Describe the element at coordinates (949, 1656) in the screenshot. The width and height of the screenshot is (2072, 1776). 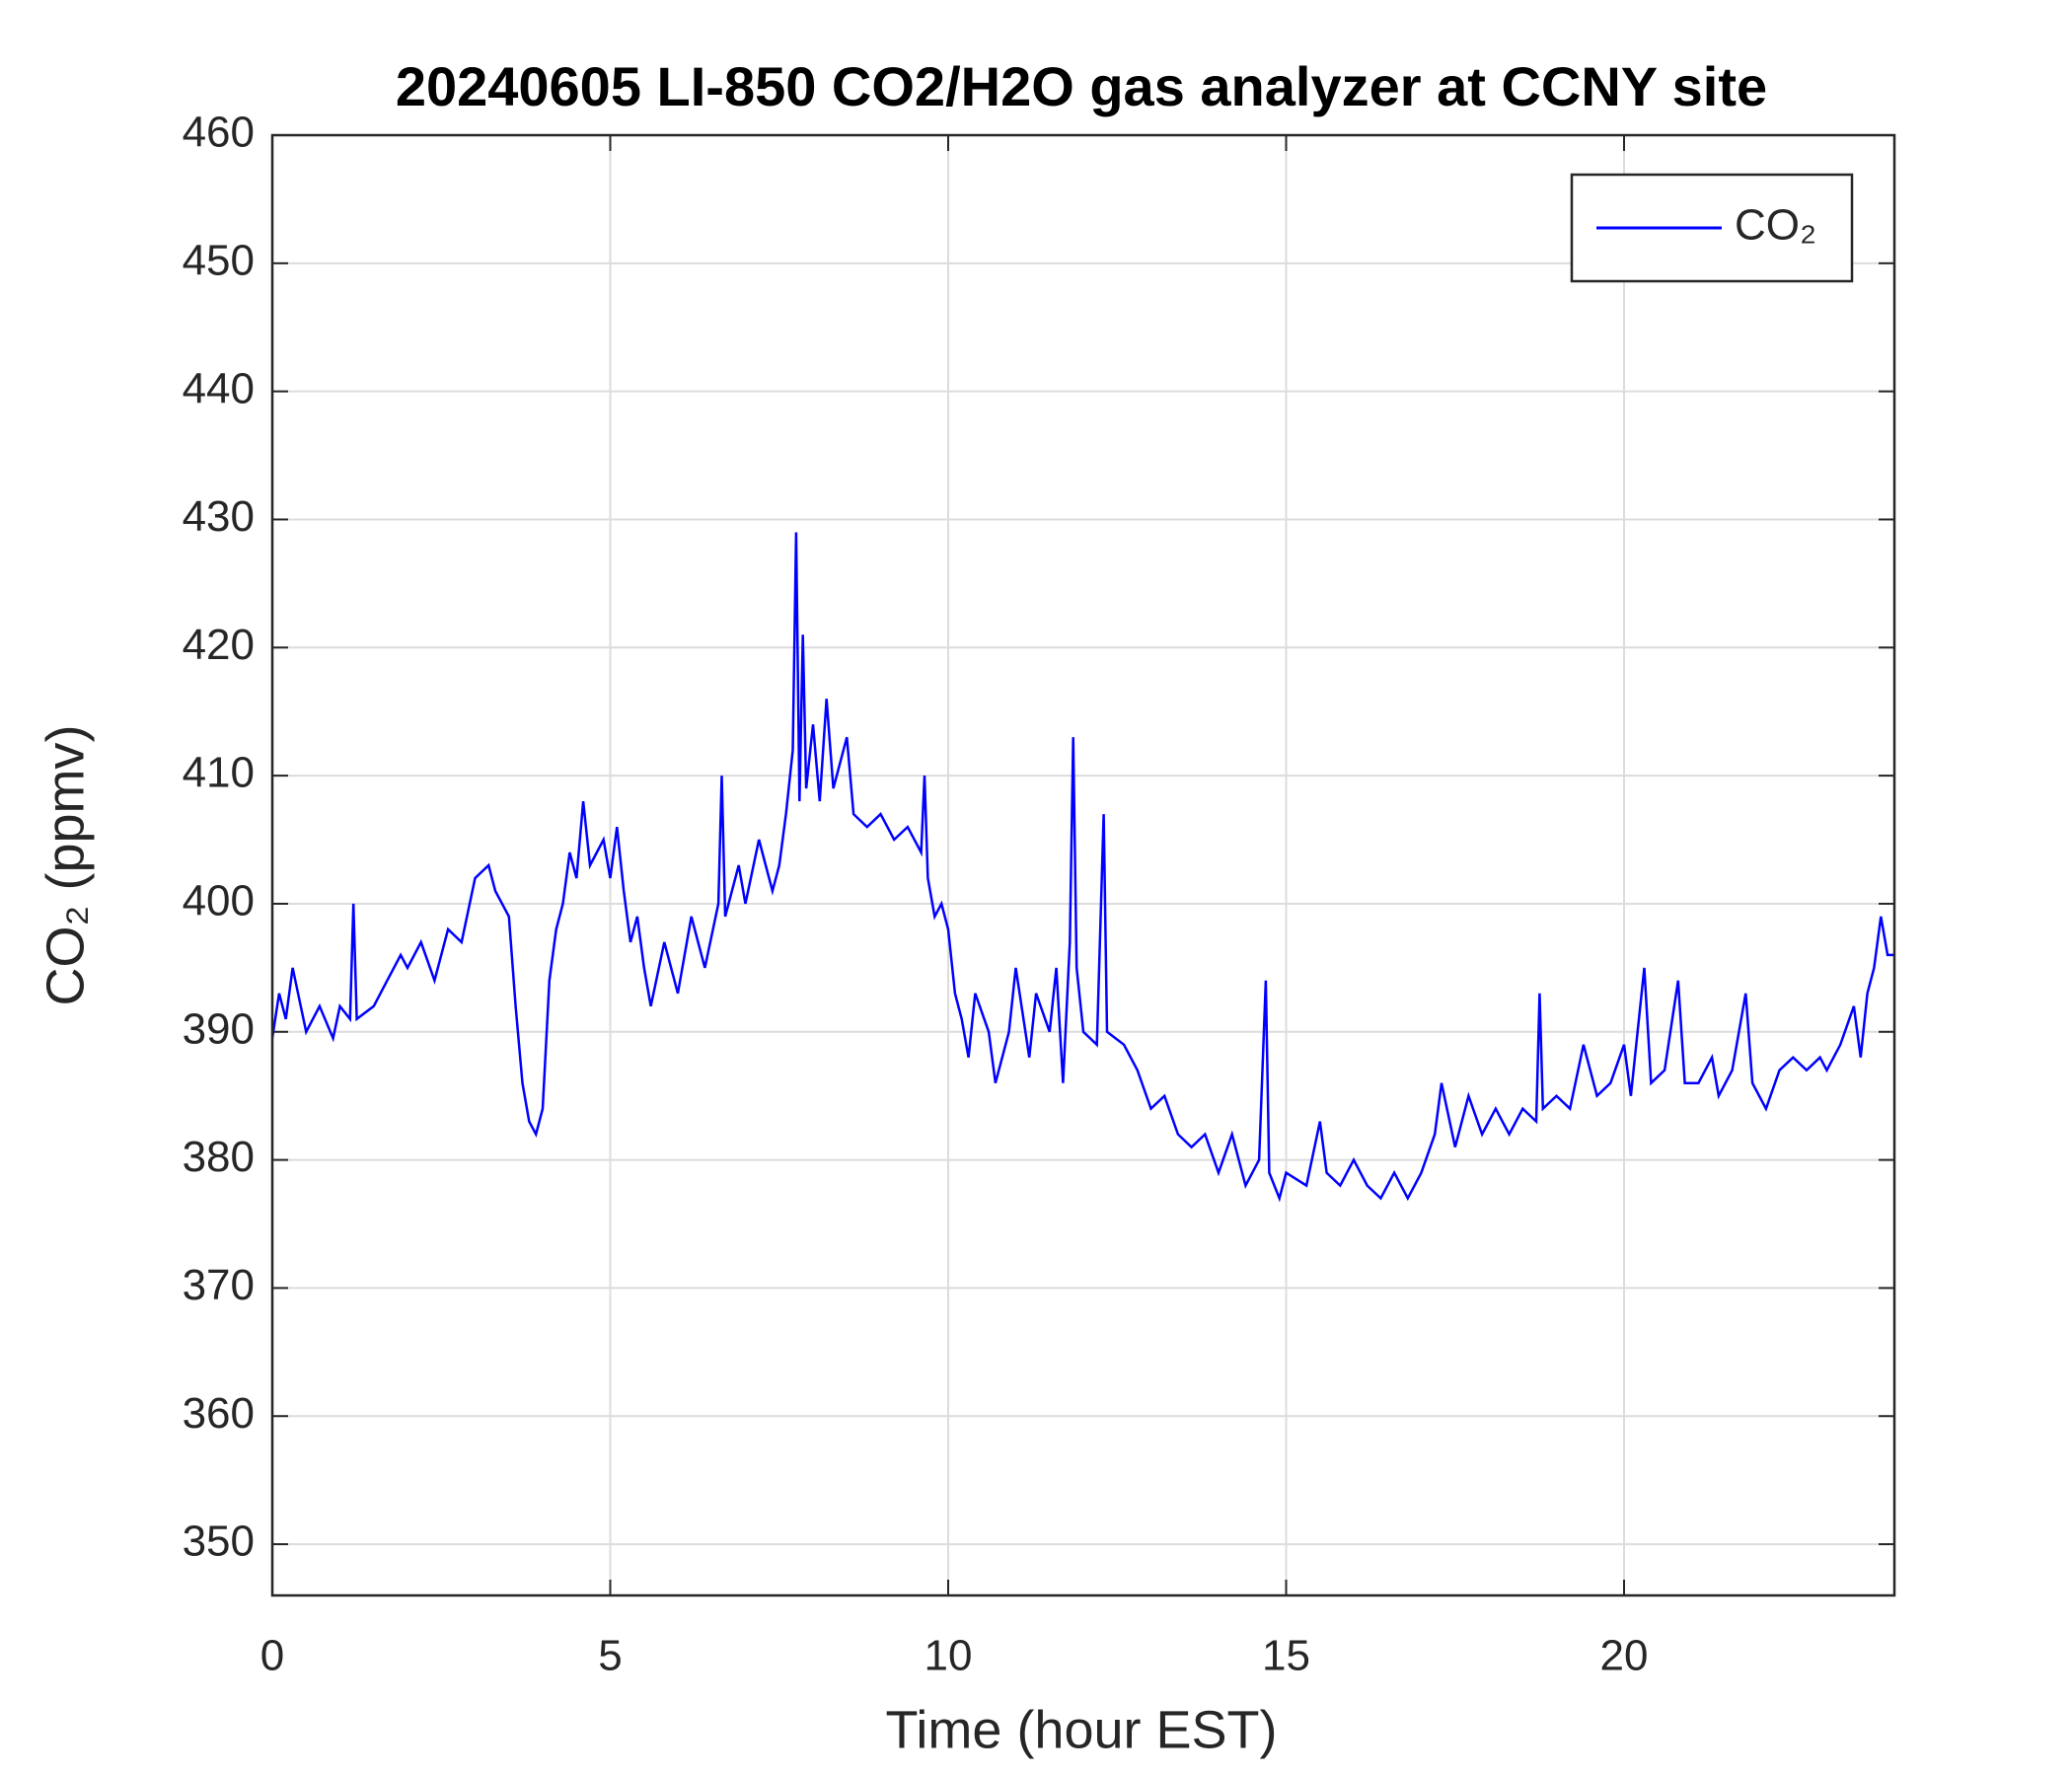
I see `x-tick-label: 10` at that location.